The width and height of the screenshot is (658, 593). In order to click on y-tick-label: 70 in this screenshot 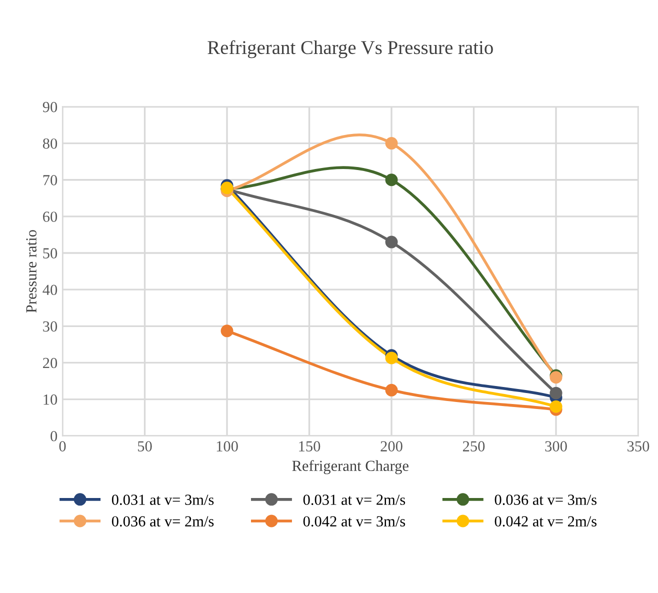, I will do `click(50, 180)`.